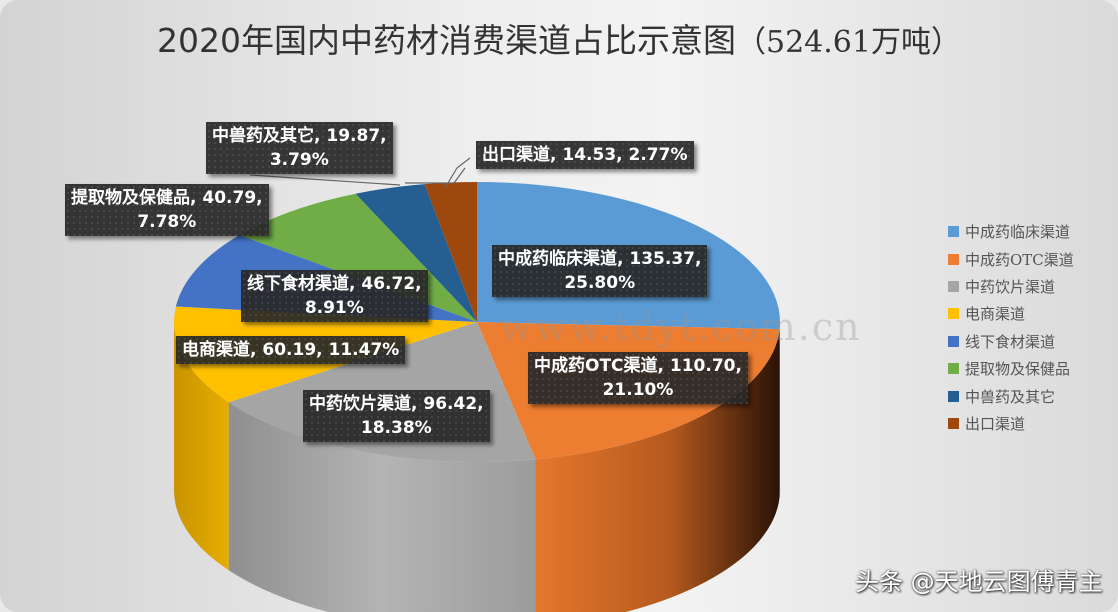 This screenshot has height=612, width=1118. I want to click on chart-title: 2020年国内中药材消费渠道占比示意图（524.61万吨）, so click(559, 38).